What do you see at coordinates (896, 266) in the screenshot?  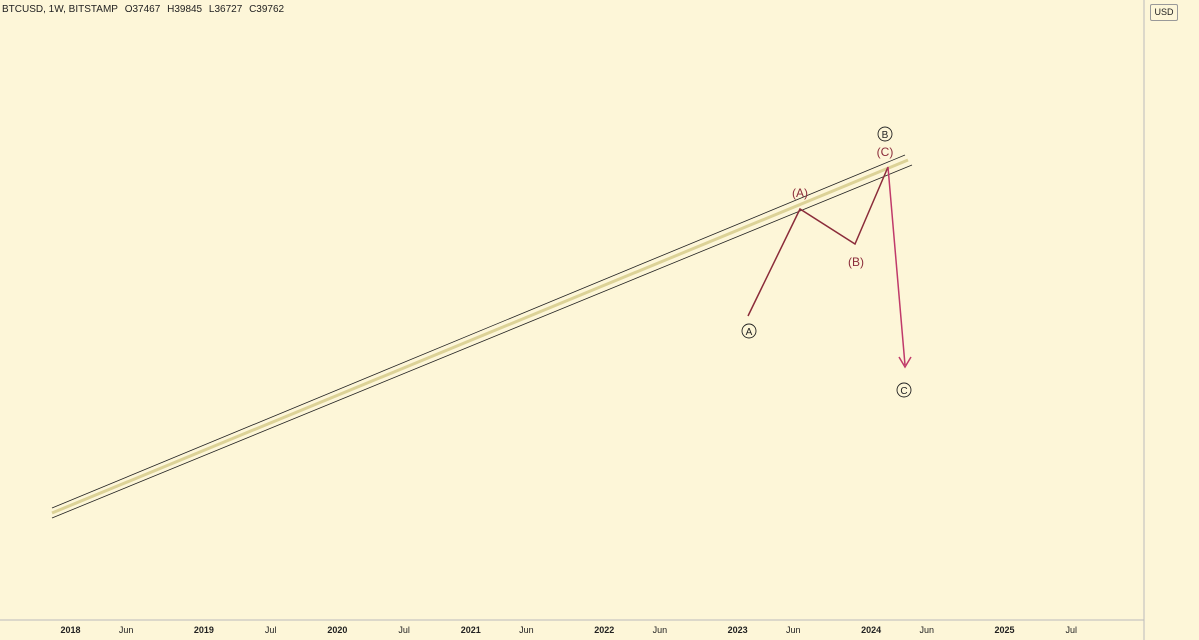 I see `projection-arrow` at bounding box center [896, 266].